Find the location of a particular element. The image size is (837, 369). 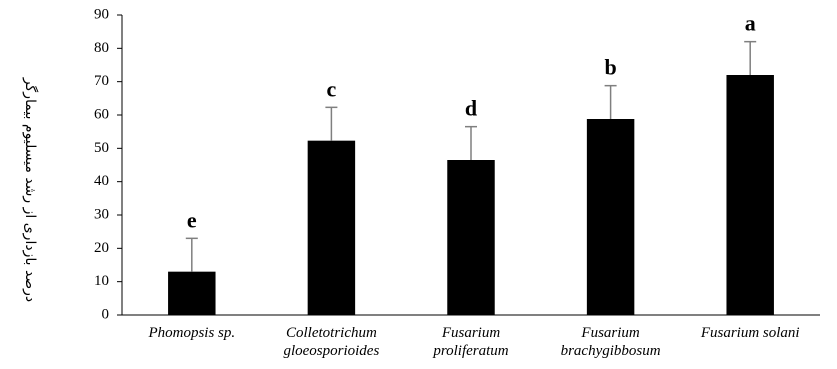

significance-letter: b is located at coordinates (610, 67).